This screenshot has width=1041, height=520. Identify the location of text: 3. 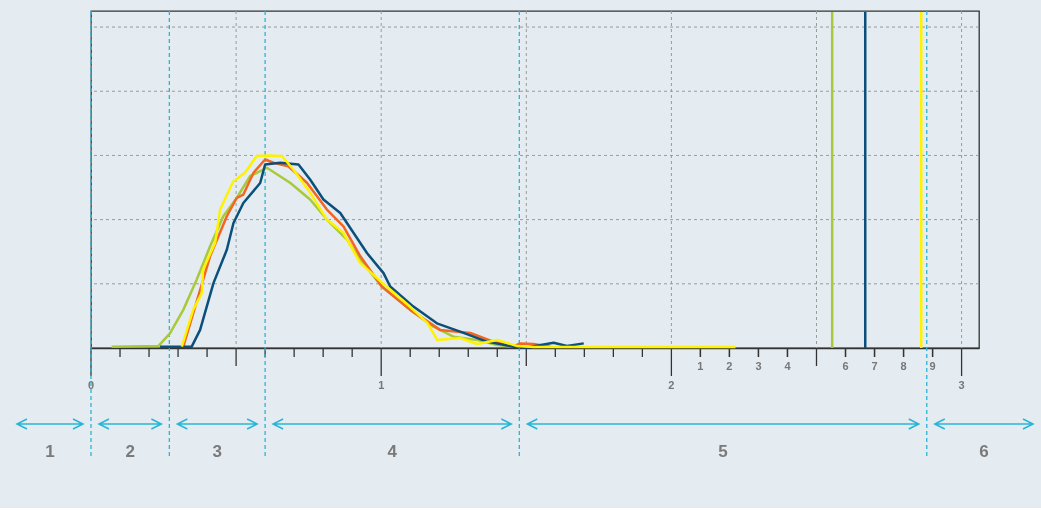
(217, 451).